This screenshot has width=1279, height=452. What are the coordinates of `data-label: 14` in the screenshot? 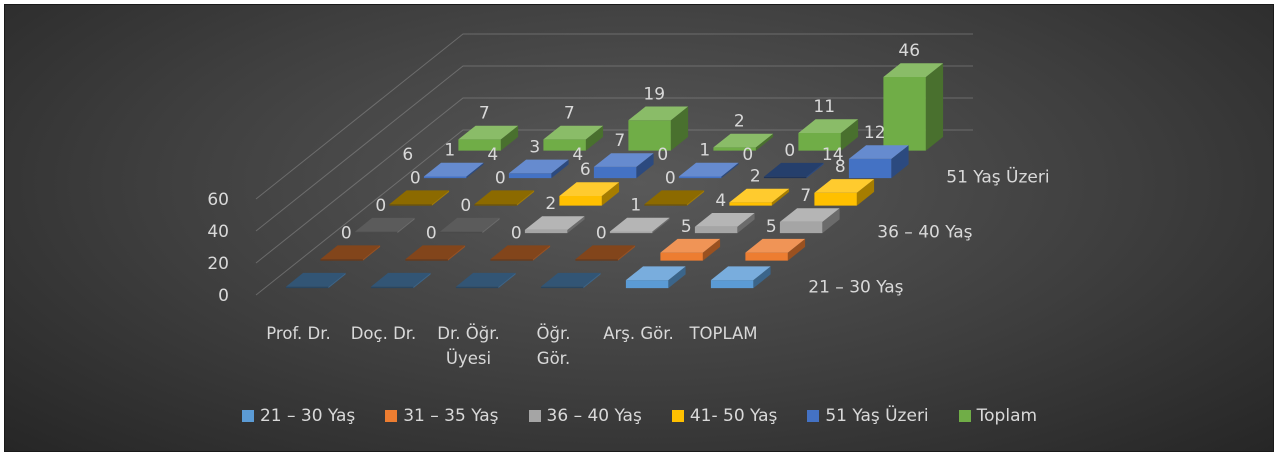 It's located at (833, 155).